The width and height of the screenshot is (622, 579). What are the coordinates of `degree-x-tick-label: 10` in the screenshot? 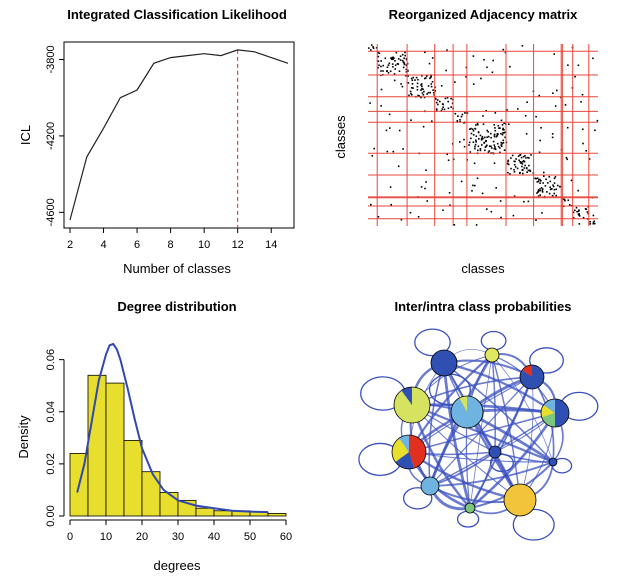 It's located at (106, 537).